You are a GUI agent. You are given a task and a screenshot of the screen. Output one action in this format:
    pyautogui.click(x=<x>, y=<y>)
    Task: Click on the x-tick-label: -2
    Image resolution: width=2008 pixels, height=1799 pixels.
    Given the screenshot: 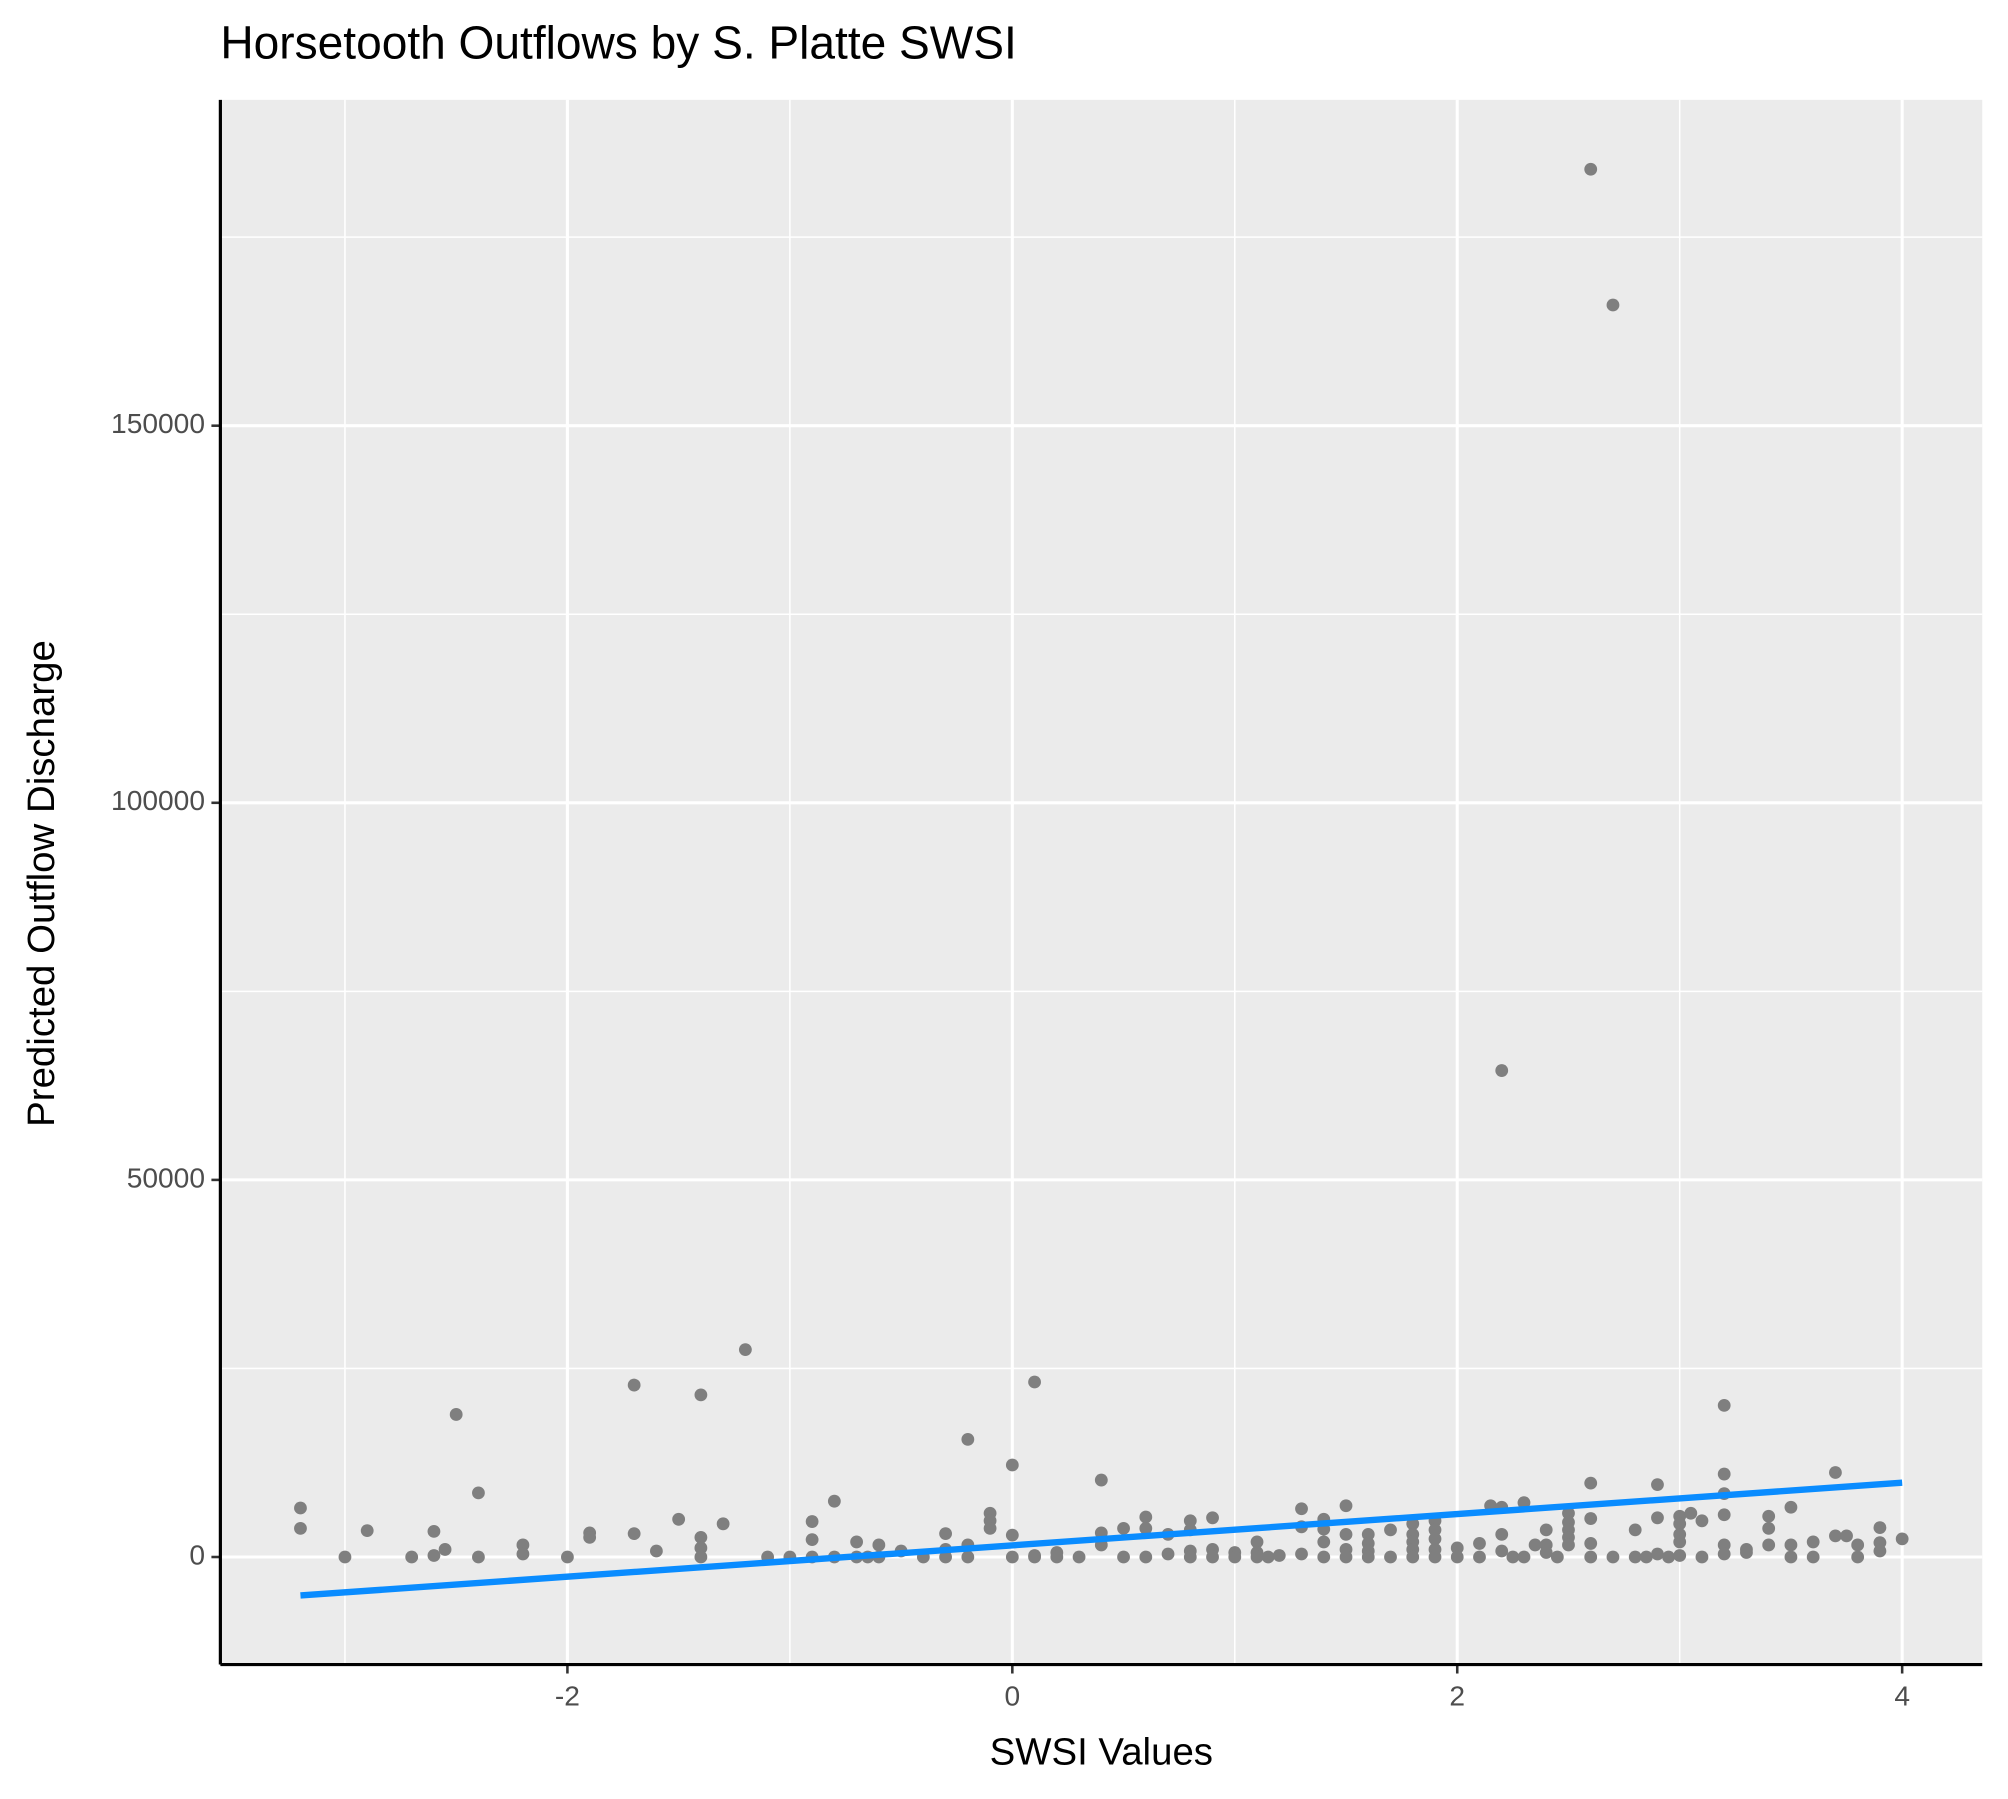 What is the action you would take?
    pyautogui.click(x=567, y=1695)
    